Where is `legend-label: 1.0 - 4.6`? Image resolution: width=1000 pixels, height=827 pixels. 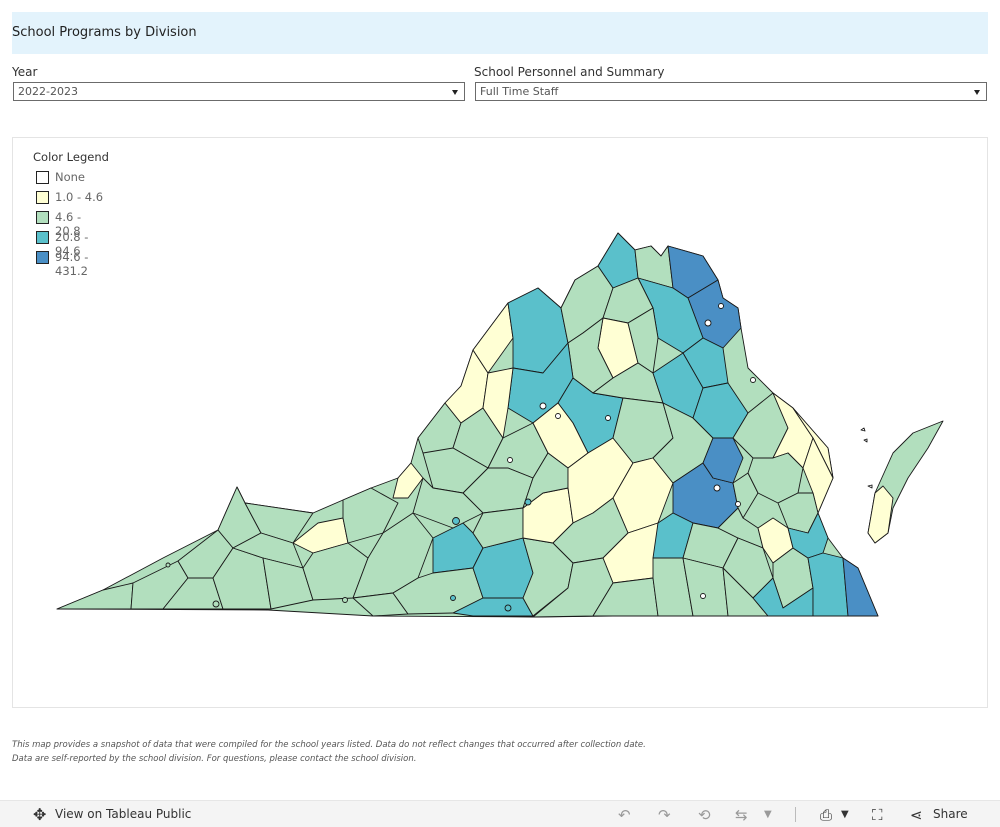
legend-label: 1.0 - 4.6 is located at coordinates (79, 197).